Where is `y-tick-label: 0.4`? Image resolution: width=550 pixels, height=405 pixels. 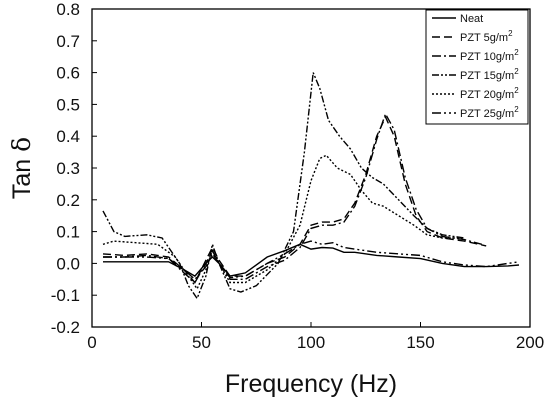
y-tick-label: 0.4 is located at coordinates (68, 136).